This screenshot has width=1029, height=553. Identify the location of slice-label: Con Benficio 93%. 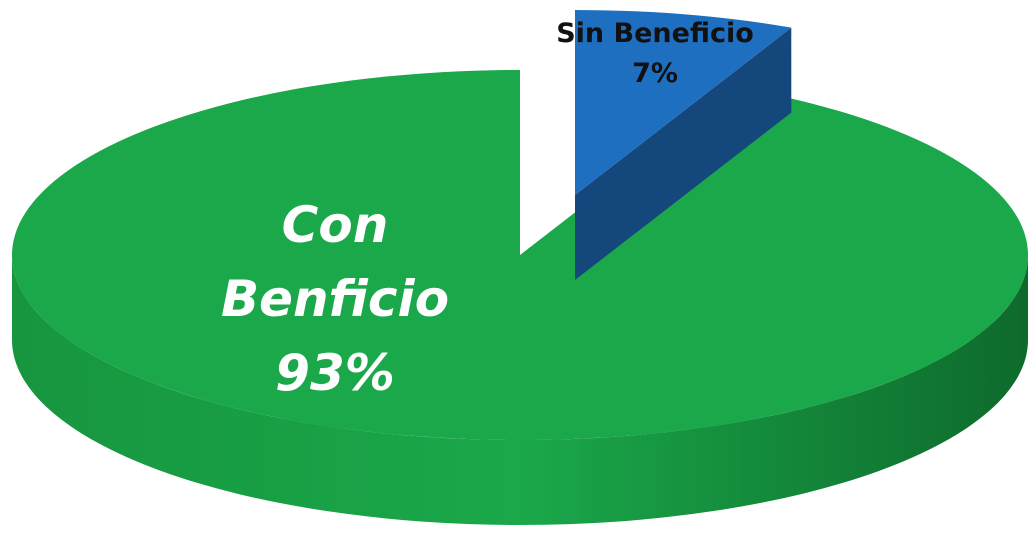
(335, 299).